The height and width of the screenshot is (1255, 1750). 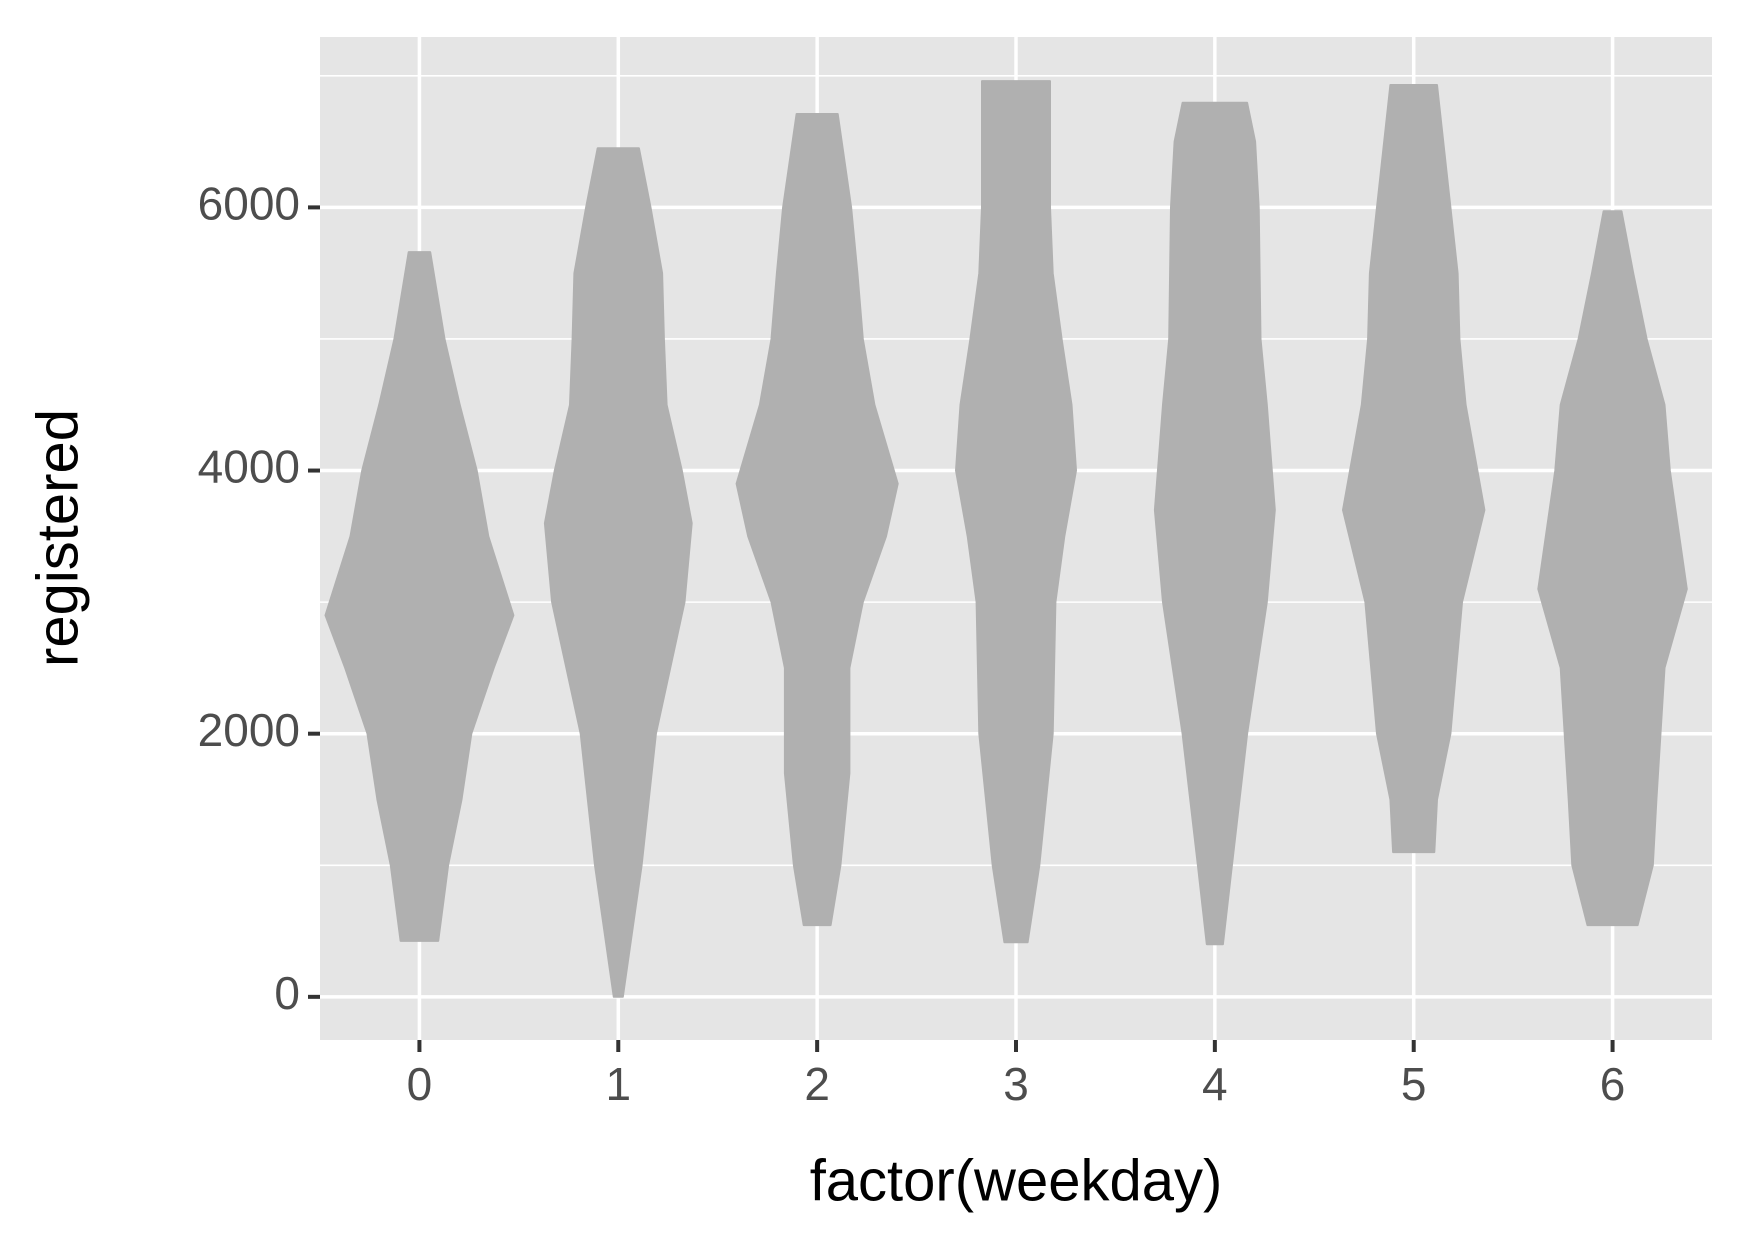 What do you see at coordinates (817, 1084) in the screenshot?
I see `x-tick-label: 2` at bounding box center [817, 1084].